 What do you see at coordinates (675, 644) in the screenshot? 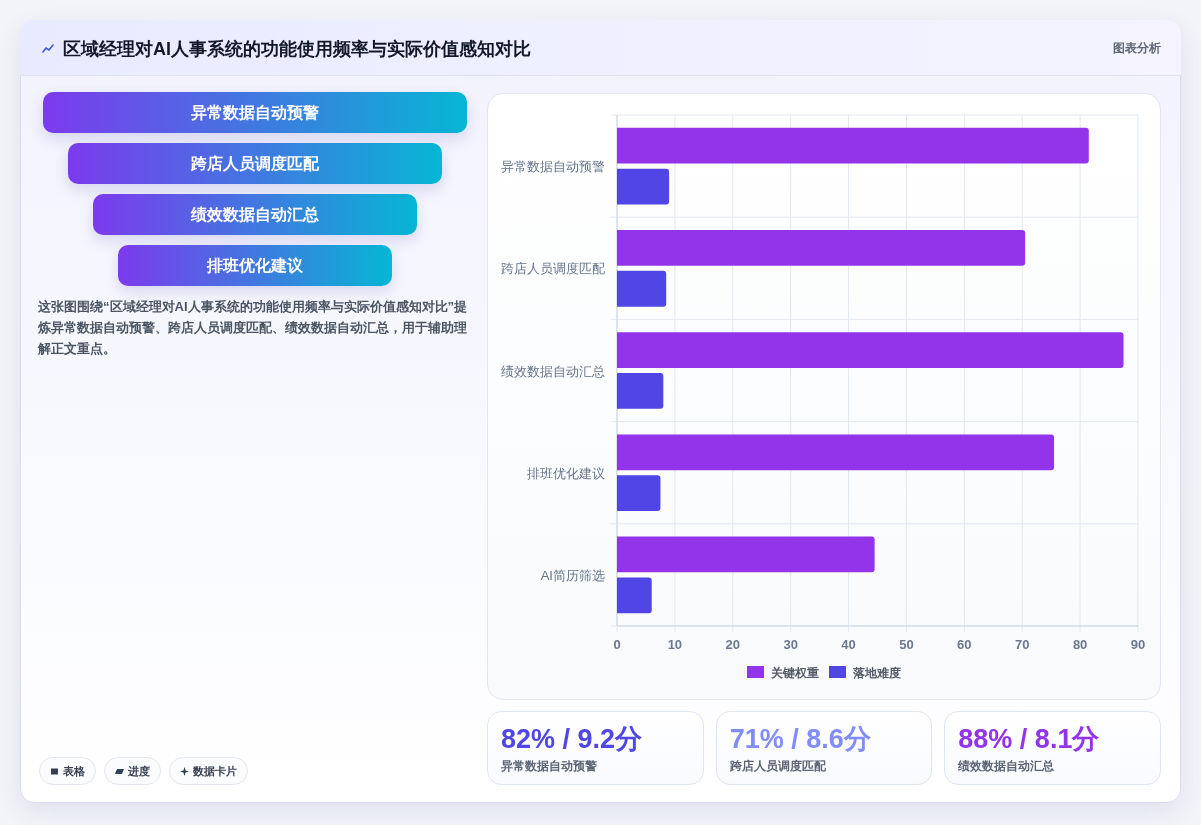
I see `x-tick-label: 10` at bounding box center [675, 644].